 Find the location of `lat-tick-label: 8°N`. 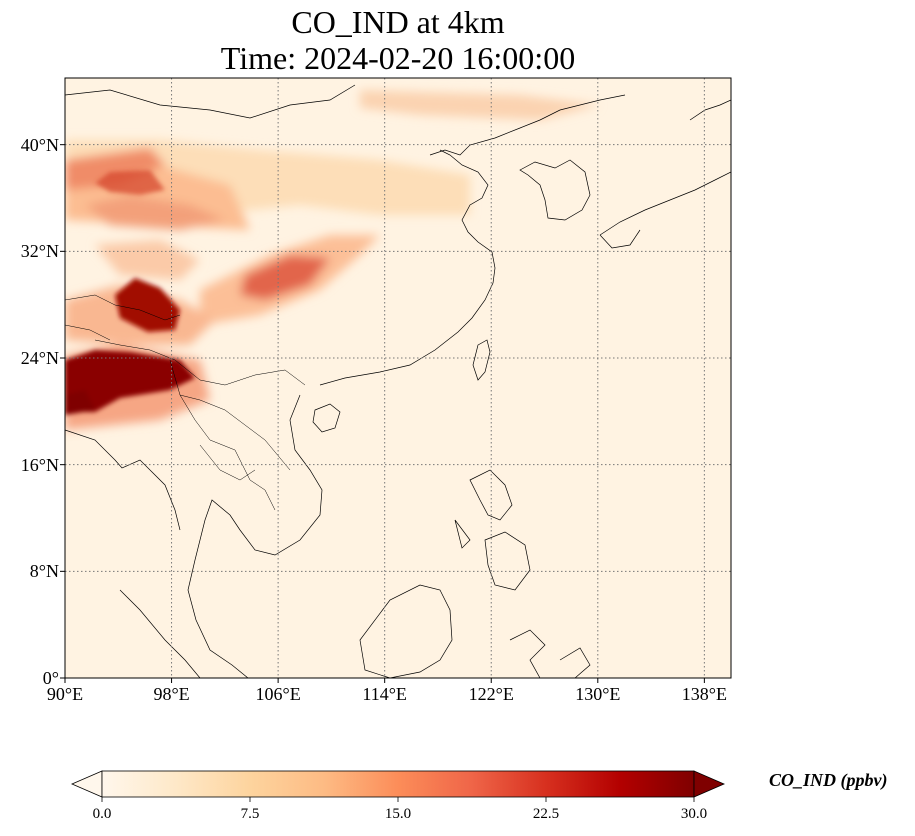

lat-tick-label: 8°N is located at coordinates (44, 571).